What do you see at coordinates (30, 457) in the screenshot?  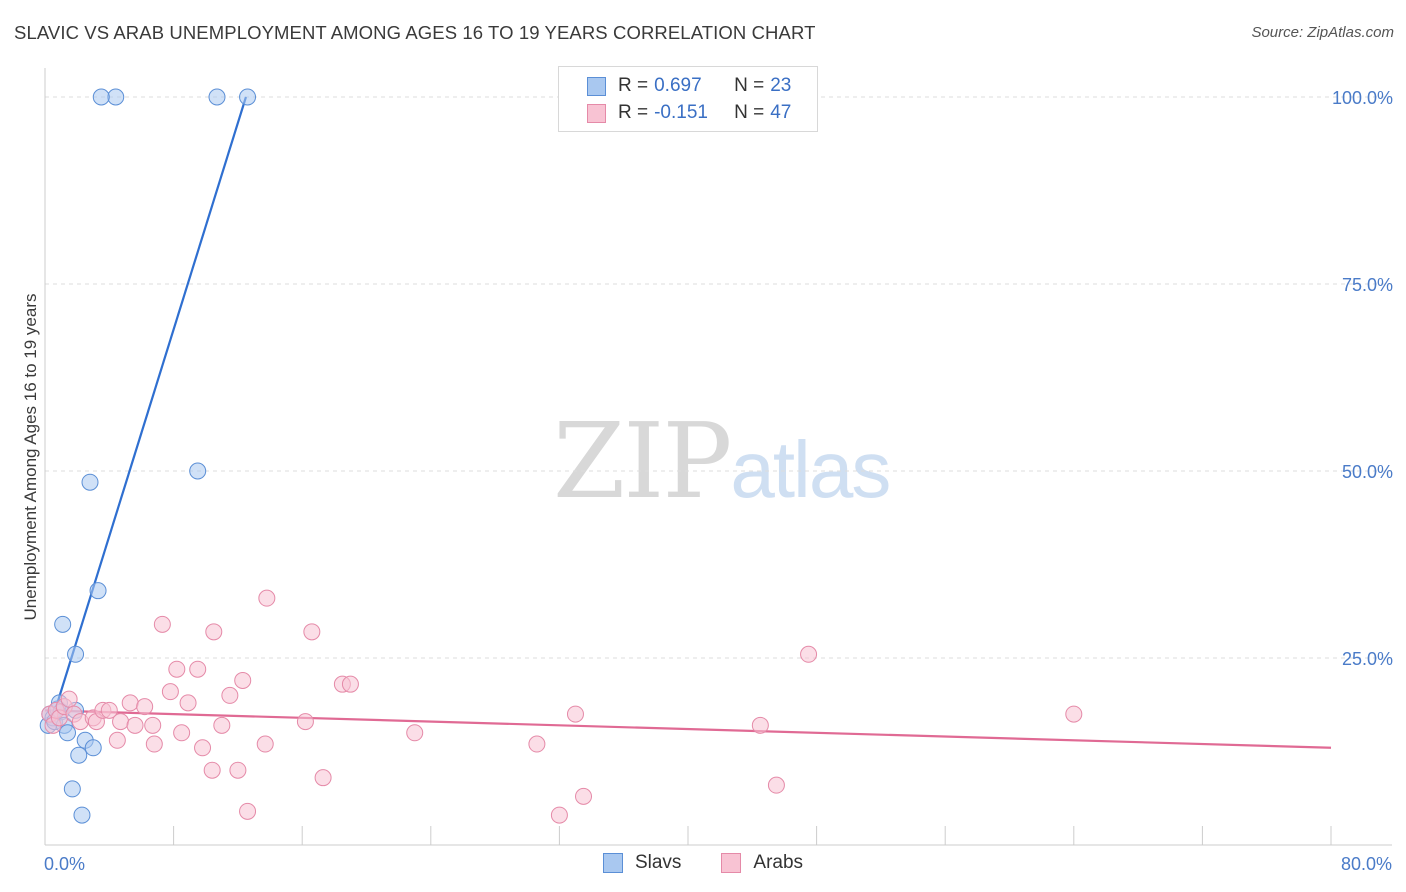 I see `y-axis-label: Unemployment Among Ages 16 to 19 years` at bounding box center [30, 457].